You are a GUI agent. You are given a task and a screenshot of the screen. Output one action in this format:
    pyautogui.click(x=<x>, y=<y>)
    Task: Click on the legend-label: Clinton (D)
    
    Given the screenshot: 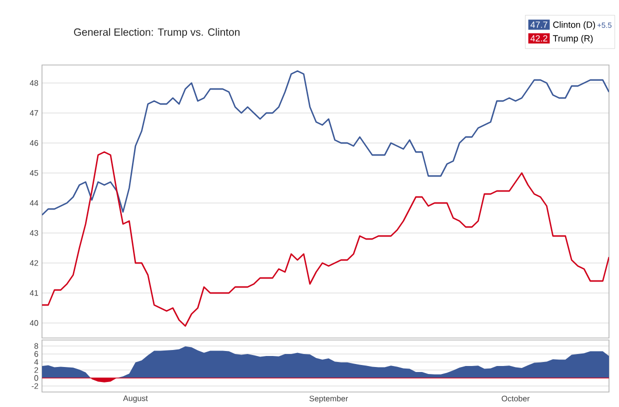 What is the action you would take?
    pyautogui.click(x=574, y=25)
    